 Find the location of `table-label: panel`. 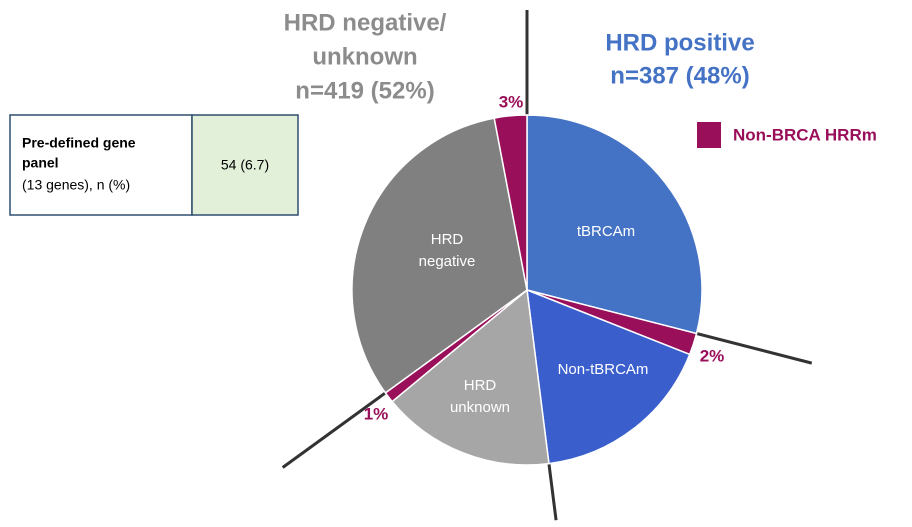

table-label: panel is located at coordinates (40, 163).